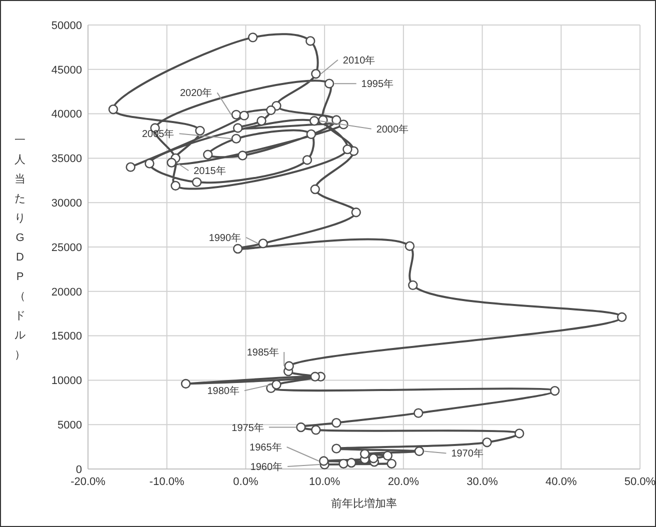 This screenshot has height=527, width=656. What do you see at coordinates (66, 114) in the screenshot?
I see `y-tick-label: 40000` at bounding box center [66, 114].